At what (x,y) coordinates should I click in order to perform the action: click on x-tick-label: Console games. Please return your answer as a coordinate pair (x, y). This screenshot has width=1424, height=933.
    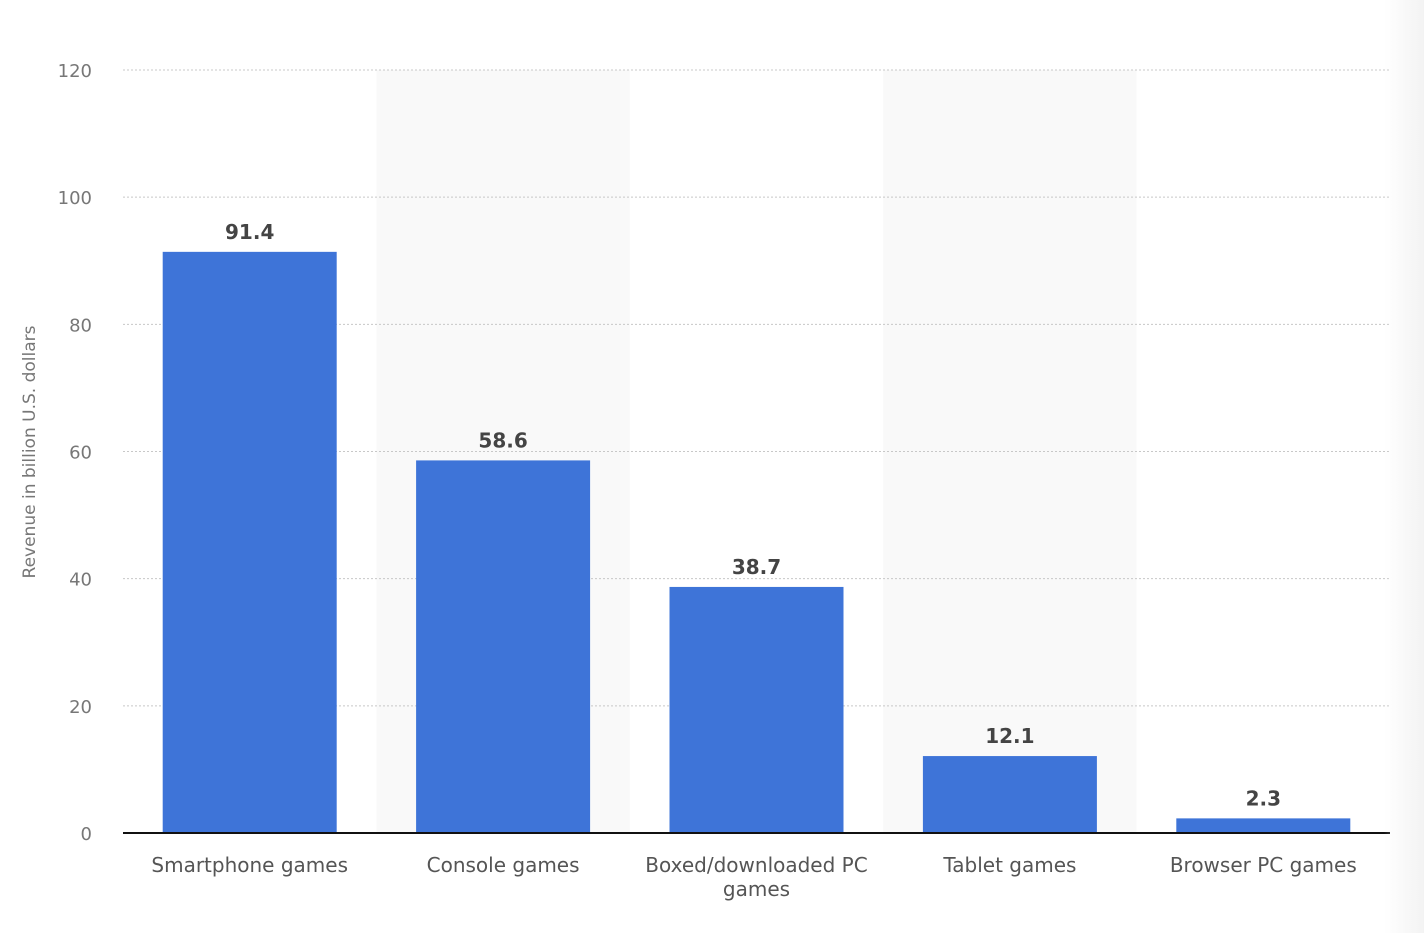
    Looking at the image, I should click on (503, 865).